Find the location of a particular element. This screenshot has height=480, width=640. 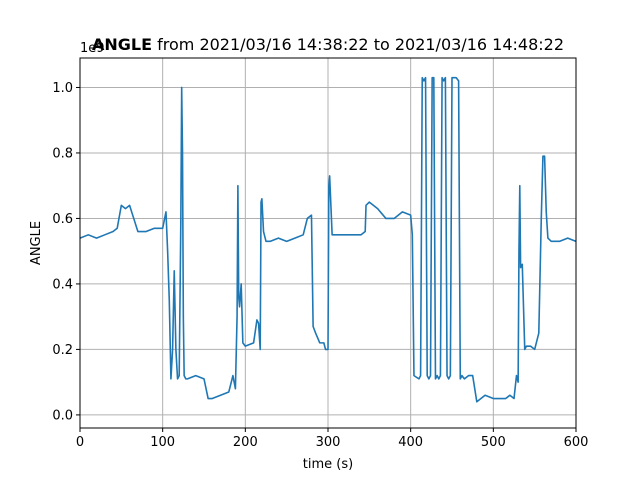

x-tick-label: 200 is located at coordinates (245, 442).